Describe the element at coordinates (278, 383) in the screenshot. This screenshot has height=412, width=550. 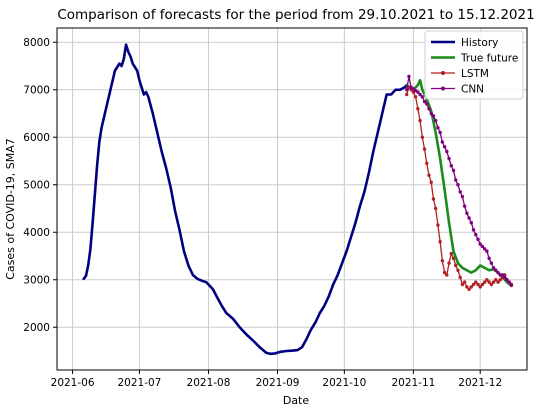
I see `x-tick-label: 2021-09` at that location.